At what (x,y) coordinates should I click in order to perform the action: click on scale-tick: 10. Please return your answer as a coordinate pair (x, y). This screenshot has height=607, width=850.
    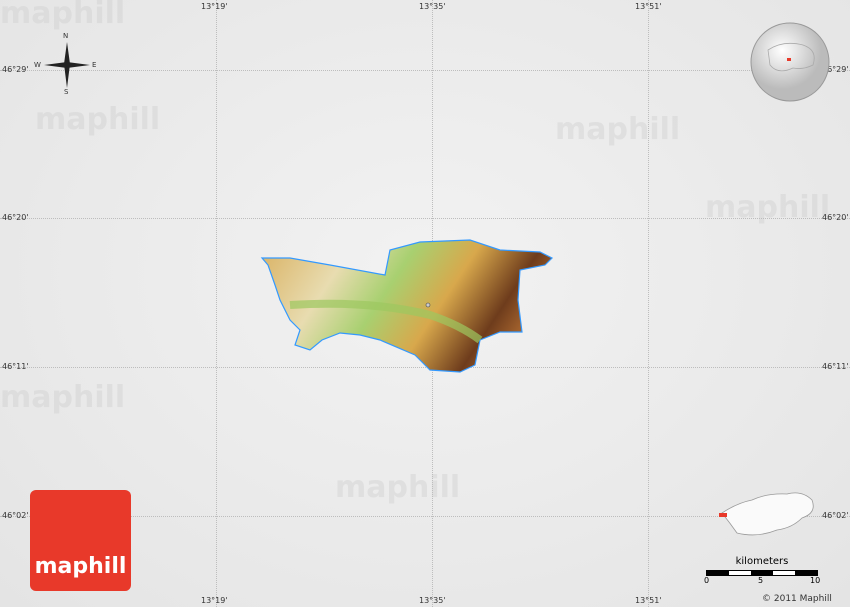
    Looking at the image, I should click on (815, 580).